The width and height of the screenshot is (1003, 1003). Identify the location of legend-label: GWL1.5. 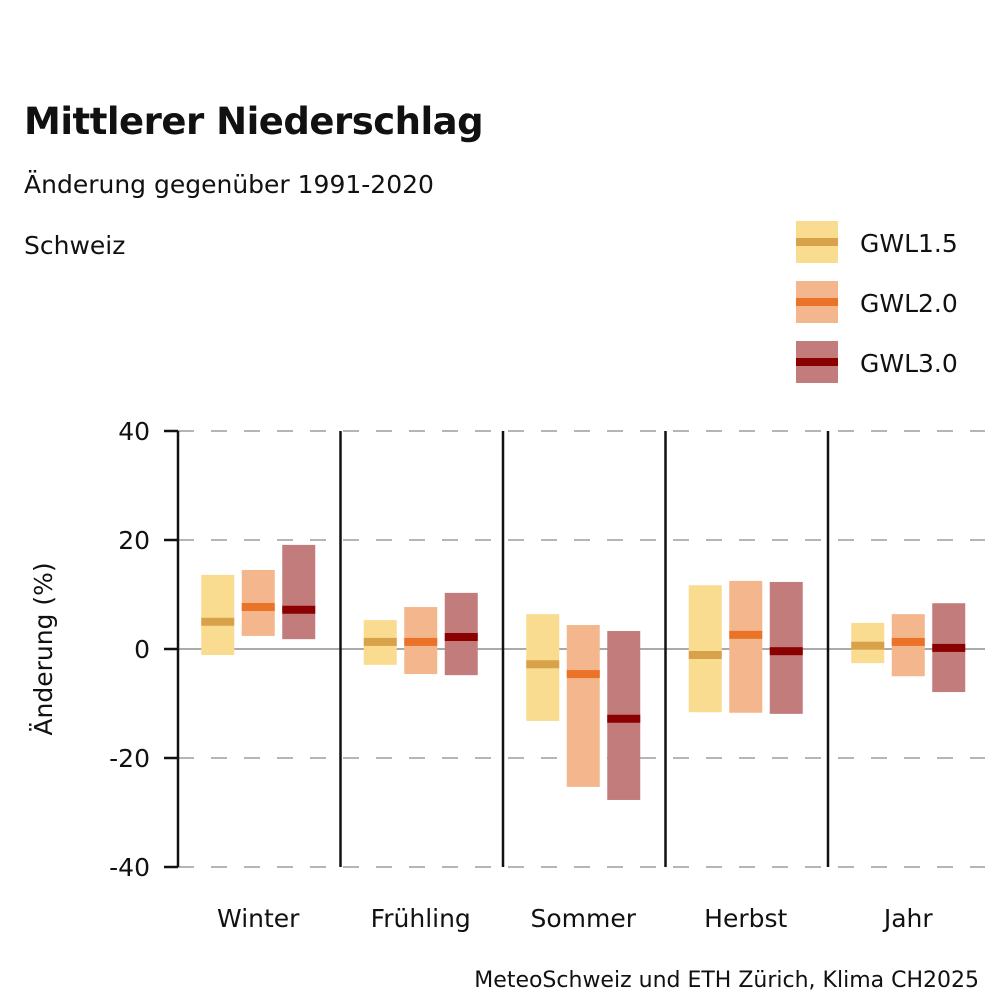
(909, 243).